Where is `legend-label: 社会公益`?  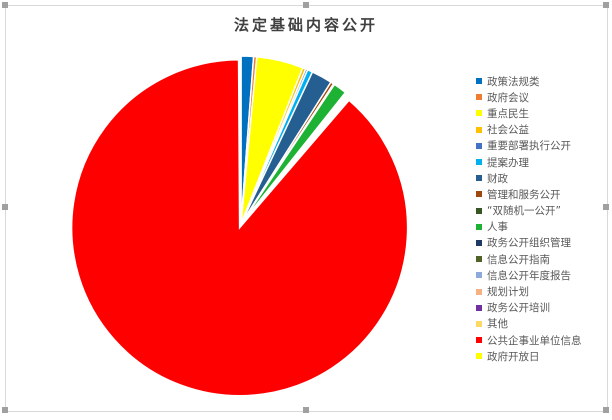
legend-label: 社会公益 is located at coordinates (508, 130).